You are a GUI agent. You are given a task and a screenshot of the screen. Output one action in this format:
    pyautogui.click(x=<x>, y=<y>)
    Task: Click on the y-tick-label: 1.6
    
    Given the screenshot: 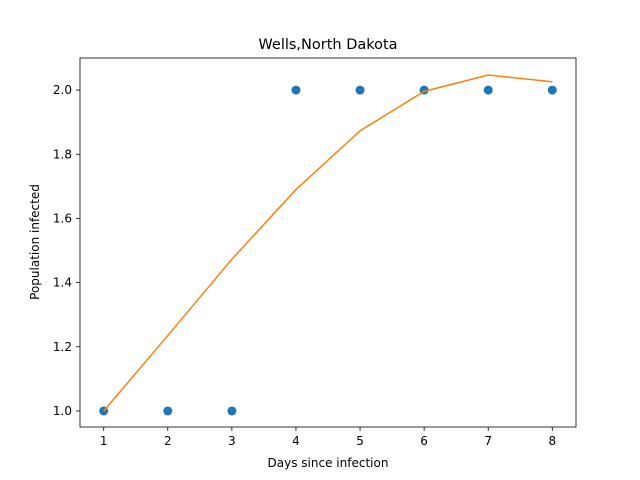 What is the action you would take?
    pyautogui.click(x=62, y=218)
    